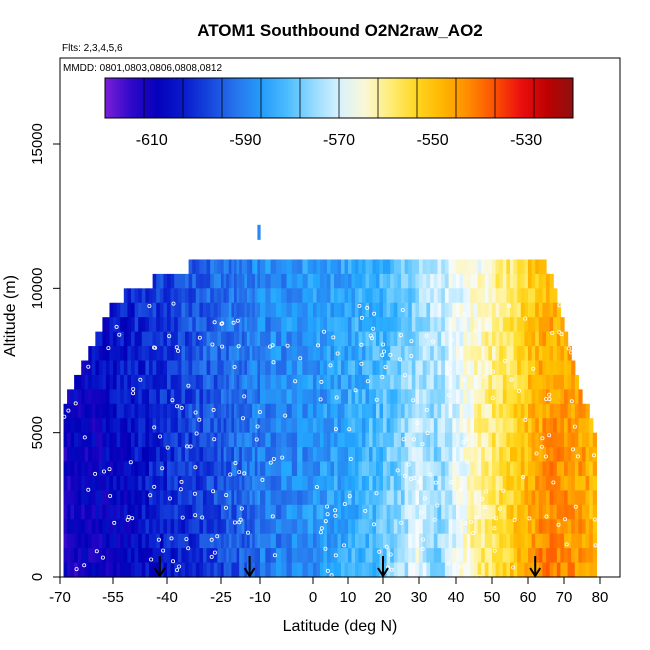  Describe the element at coordinates (260, 597) in the screenshot. I see `x-tick-label: -10` at that location.